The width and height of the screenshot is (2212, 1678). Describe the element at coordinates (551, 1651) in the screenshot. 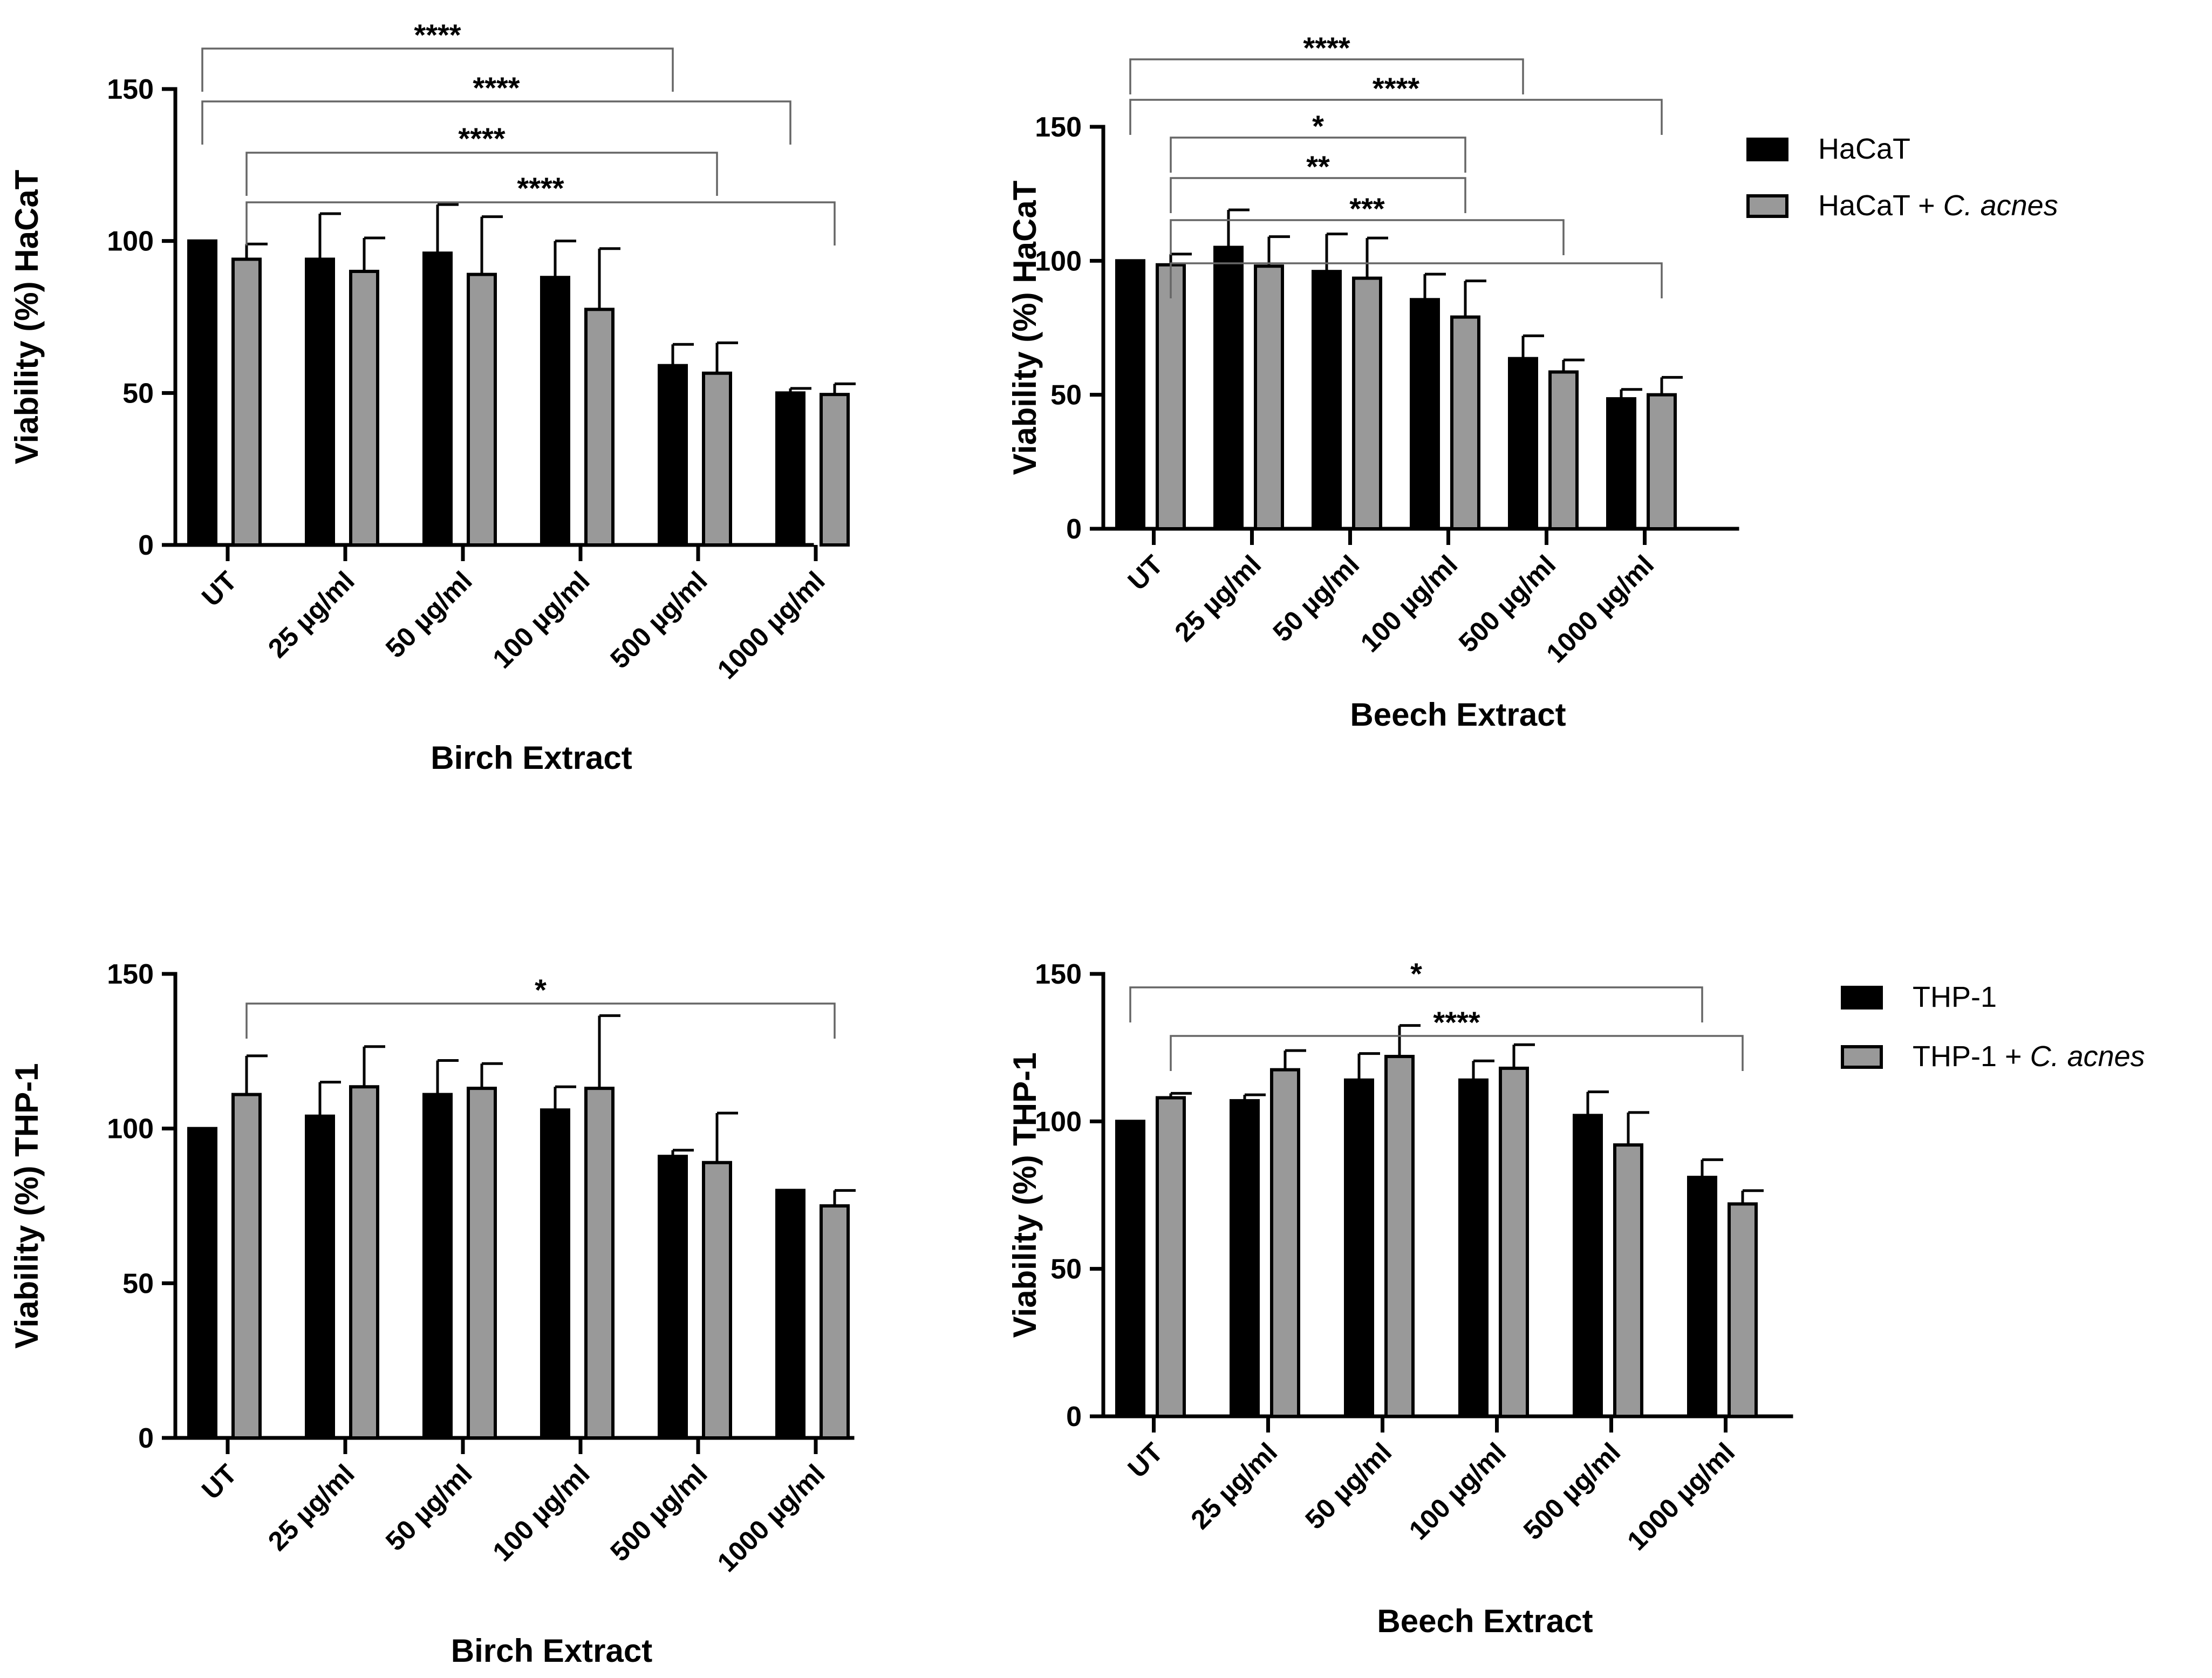

I see `x-axis-title: Birch Extract` at that location.